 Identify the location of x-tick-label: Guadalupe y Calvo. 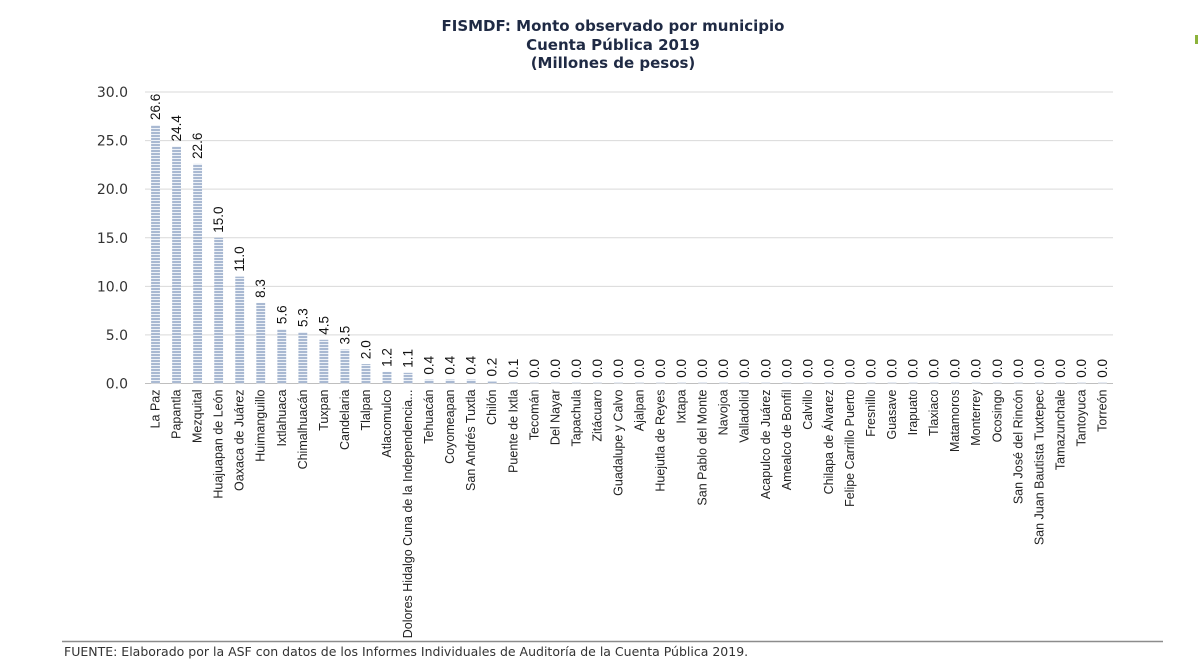
(618, 442).